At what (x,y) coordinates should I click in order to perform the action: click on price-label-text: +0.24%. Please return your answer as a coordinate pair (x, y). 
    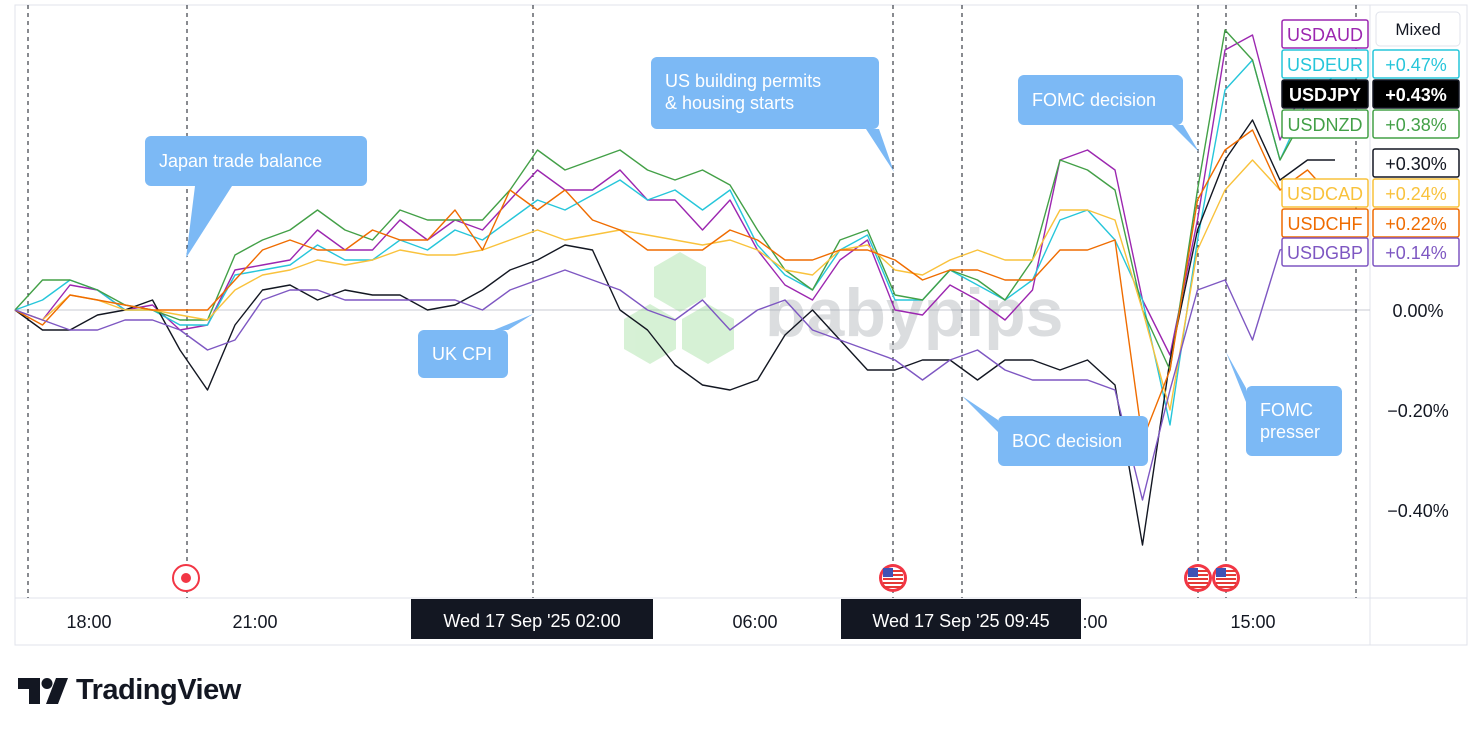
    Looking at the image, I should click on (1416, 194).